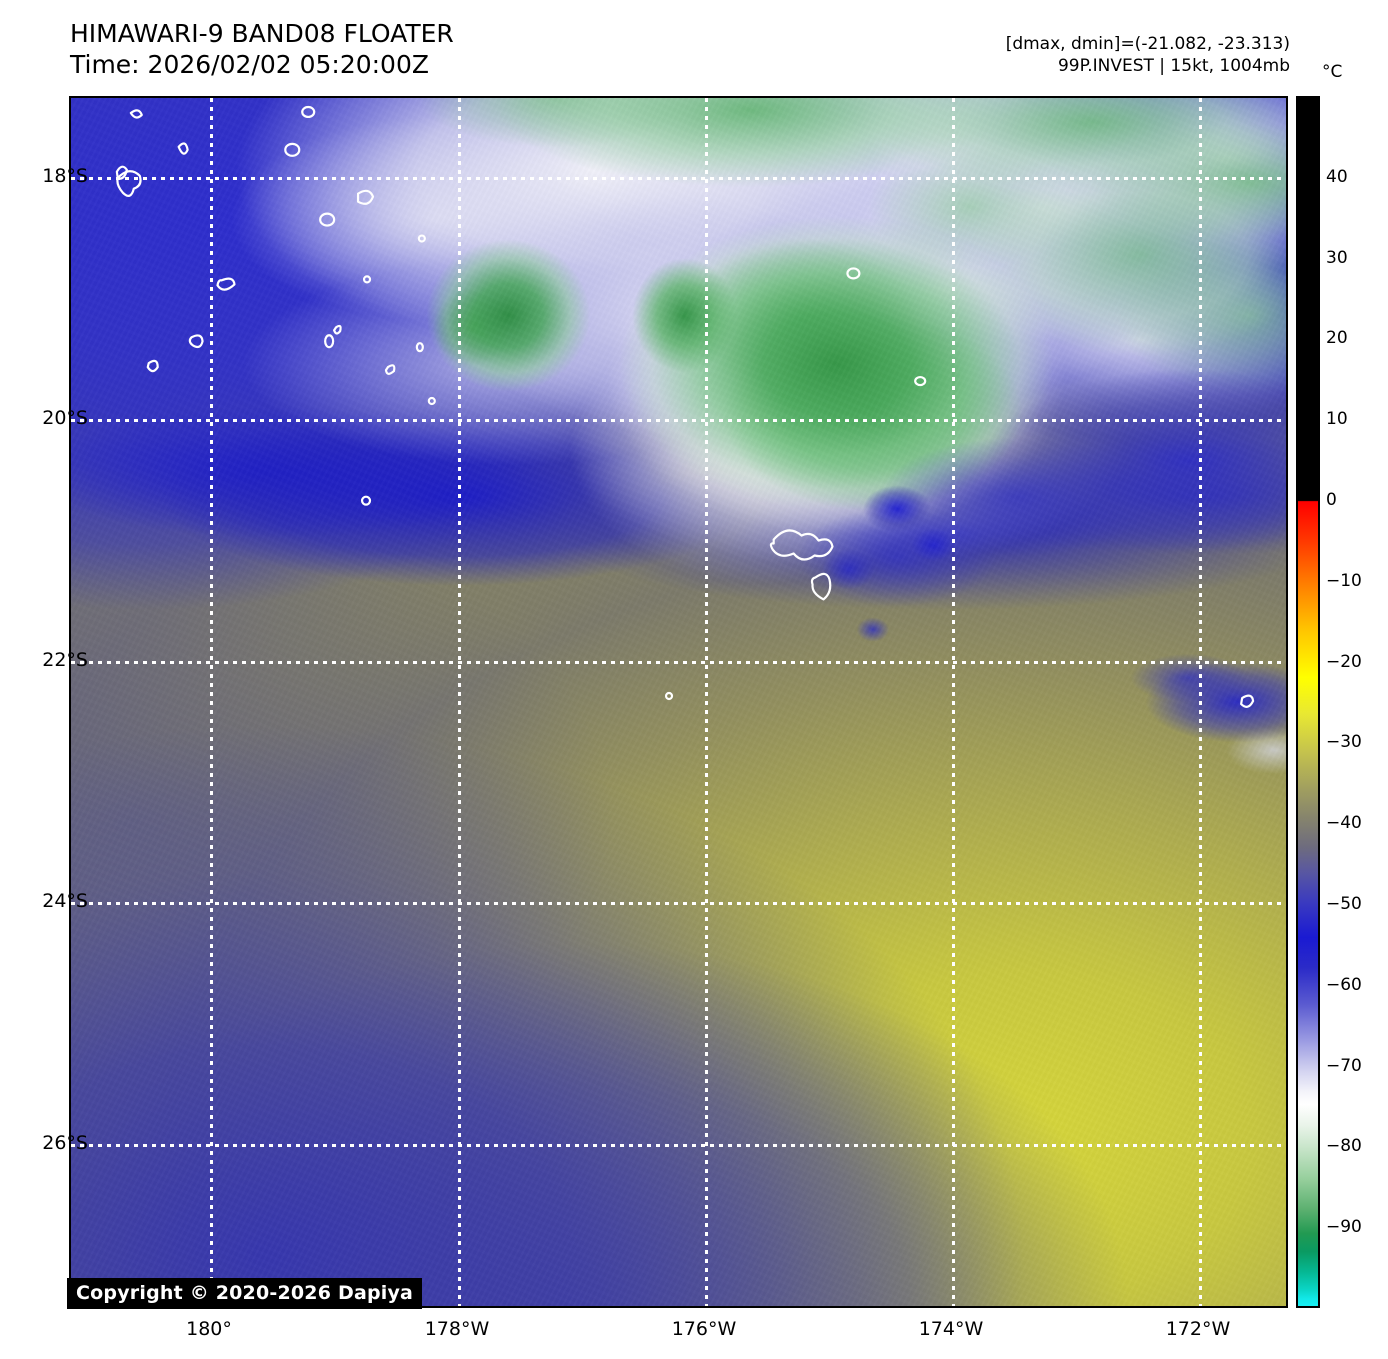 The image size is (1388, 1359). I want to click on lat-tick-22S: 22°S, so click(65, 660).